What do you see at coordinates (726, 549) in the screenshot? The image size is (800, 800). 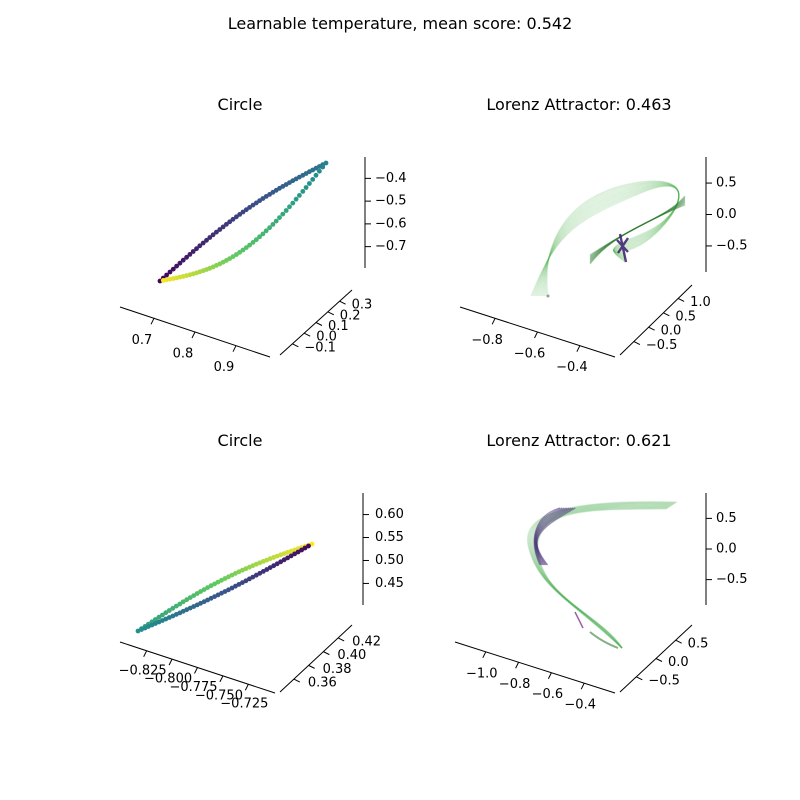 I see `lorenz2-z-axis-tick-label: 0.0` at bounding box center [726, 549].